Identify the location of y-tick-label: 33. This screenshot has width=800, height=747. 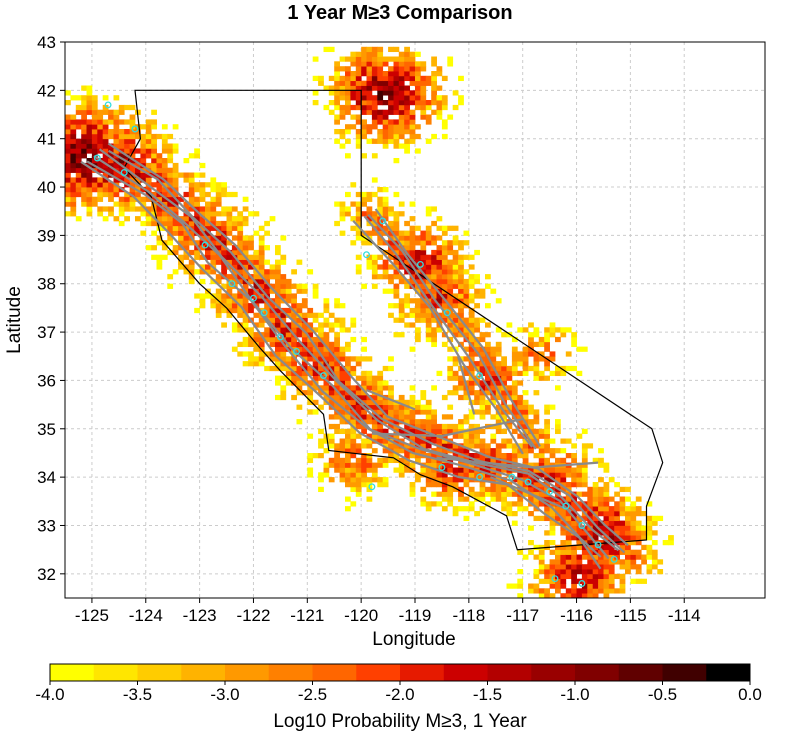
(46, 525).